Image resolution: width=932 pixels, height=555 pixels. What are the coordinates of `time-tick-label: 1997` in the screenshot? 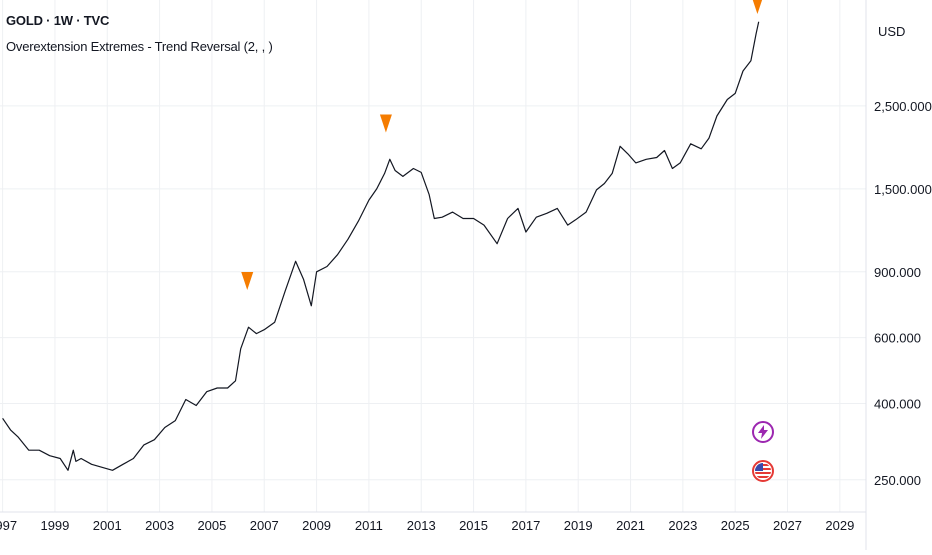 It's located at (8, 525).